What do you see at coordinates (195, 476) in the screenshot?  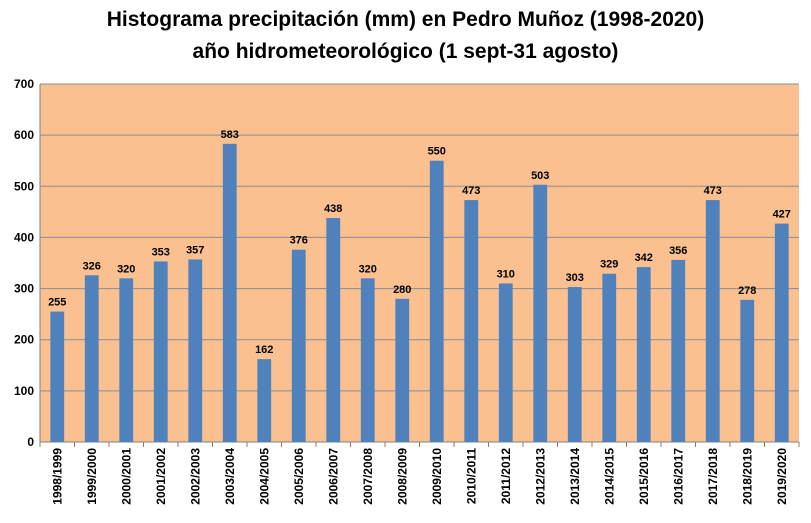 I see `x-tick-label: 2002/2003` at bounding box center [195, 476].